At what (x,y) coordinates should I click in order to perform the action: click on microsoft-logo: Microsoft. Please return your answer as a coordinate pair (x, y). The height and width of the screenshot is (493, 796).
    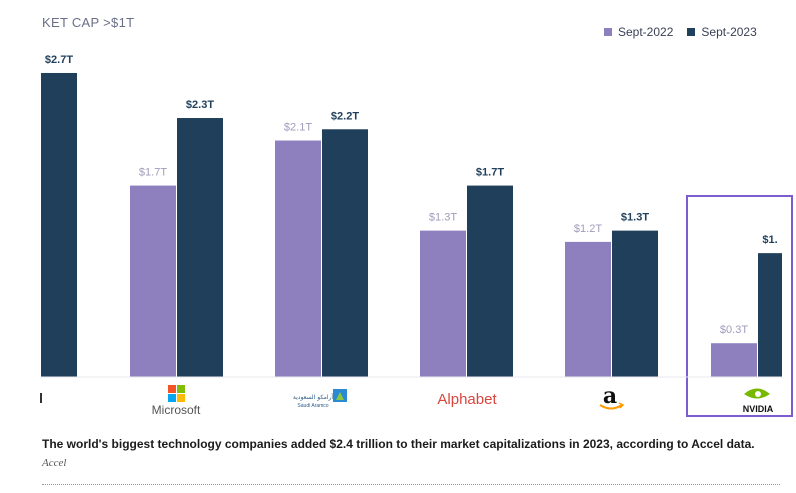
    Looking at the image, I should click on (176, 401).